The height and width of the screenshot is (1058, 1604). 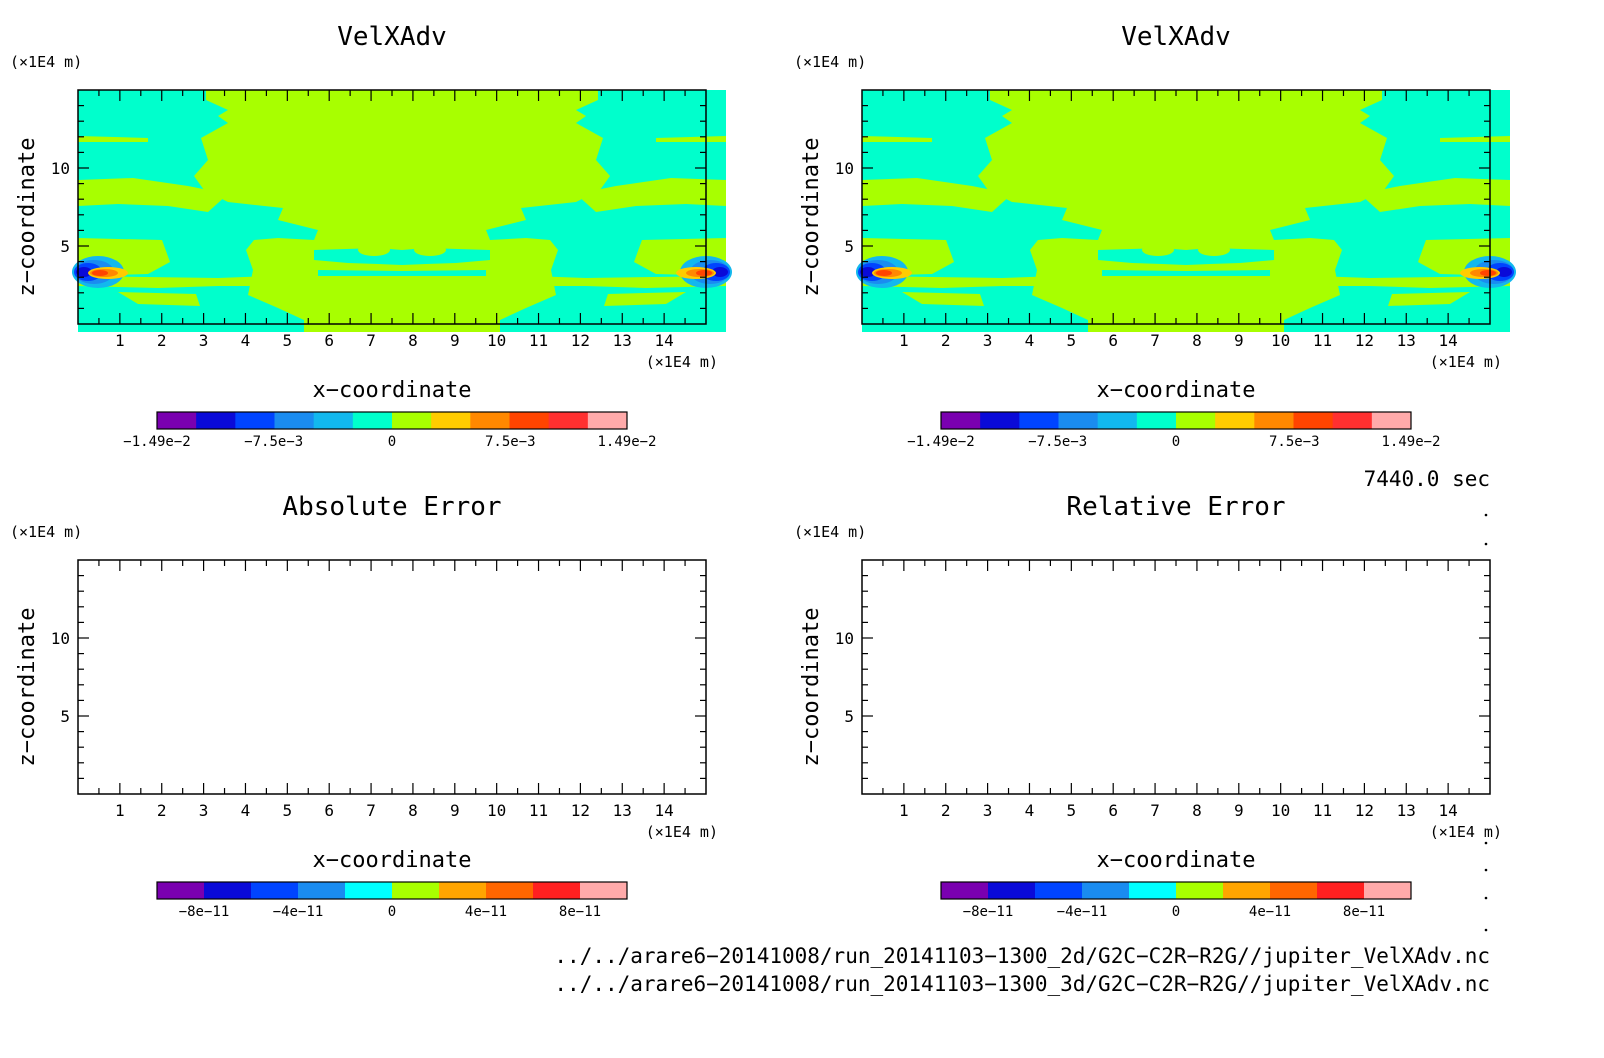 I want to click on x-unit-label: (×1E4 m), so click(x=1466, y=362).